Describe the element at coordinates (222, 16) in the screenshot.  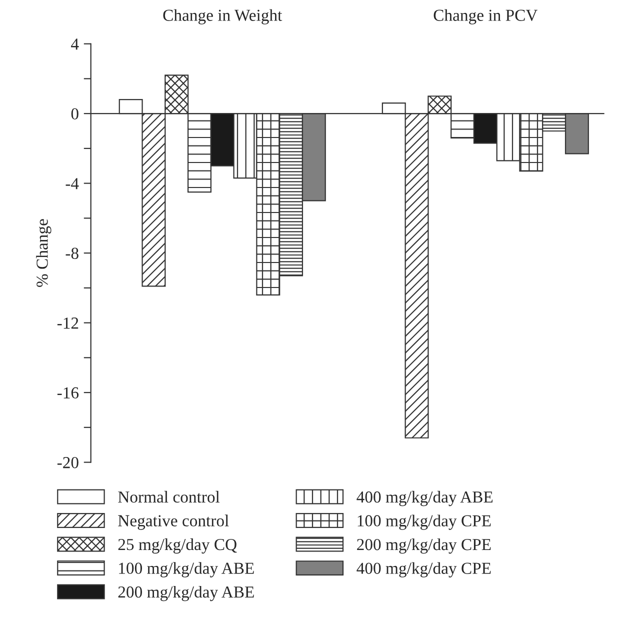
I see `x-tick-label: Change in Weight` at that location.